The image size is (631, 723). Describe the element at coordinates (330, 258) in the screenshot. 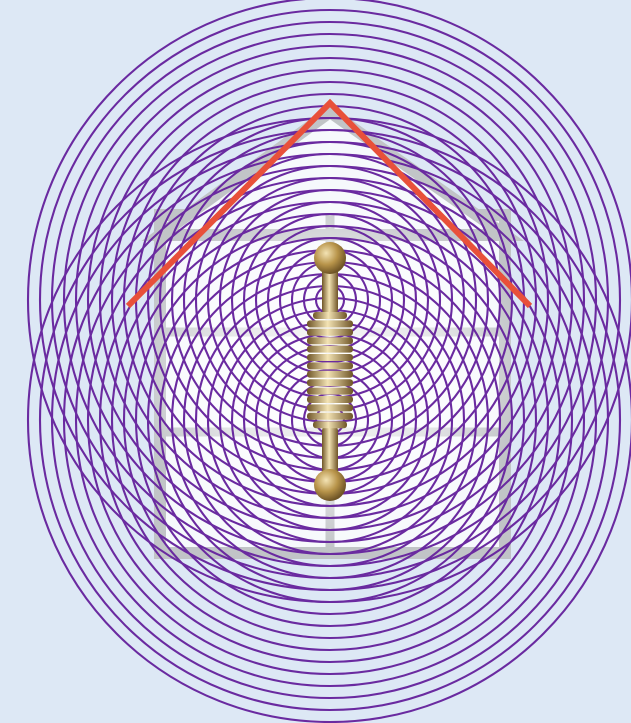

I see `antenna-top-ball` at that location.